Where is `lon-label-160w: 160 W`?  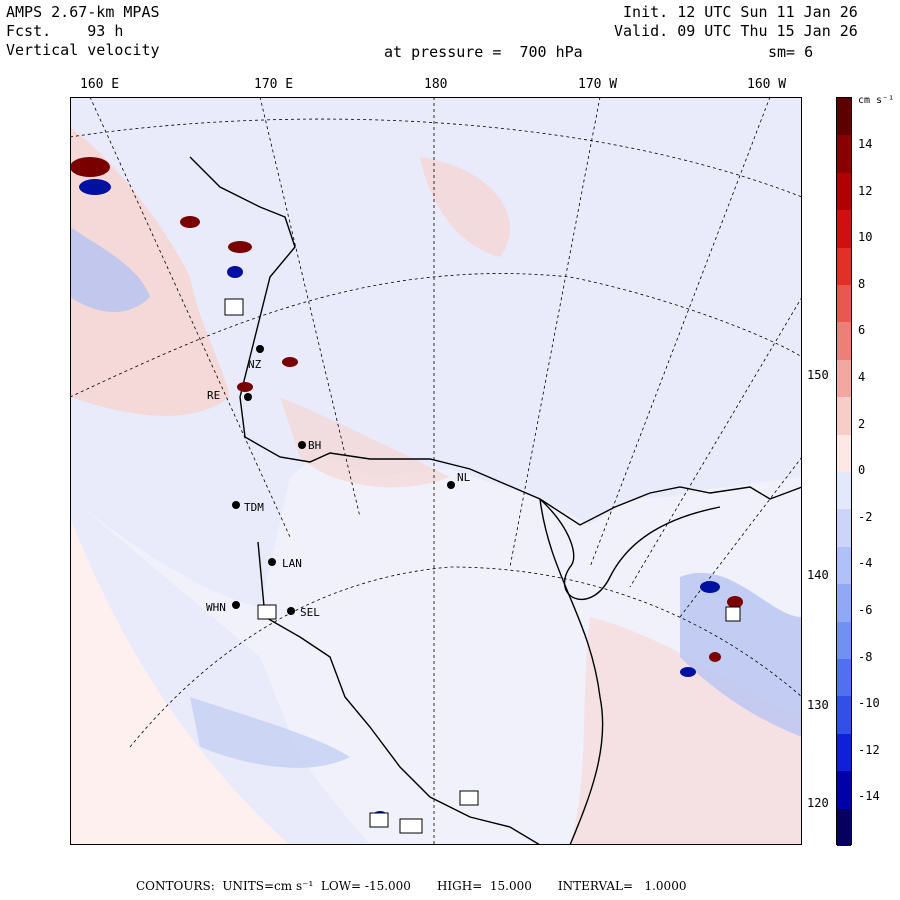
lon-label-160w: 160 W is located at coordinates (767, 84).